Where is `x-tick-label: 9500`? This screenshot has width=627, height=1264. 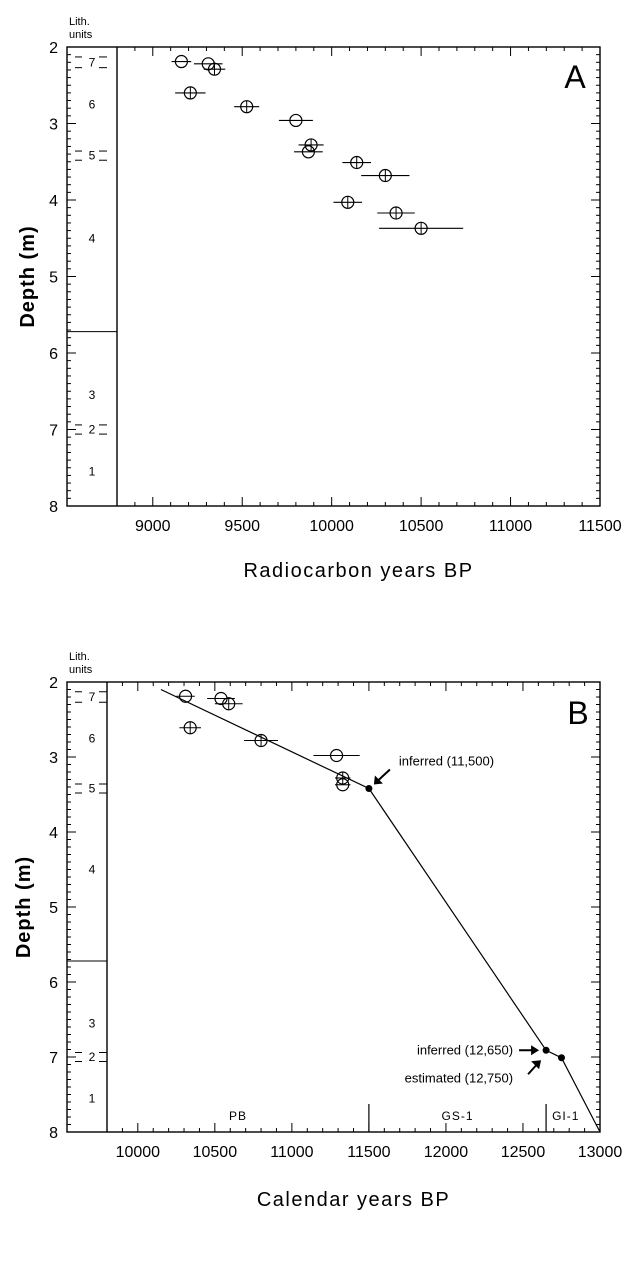 x-tick-label: 9500 is located at coordinates (242, 526).